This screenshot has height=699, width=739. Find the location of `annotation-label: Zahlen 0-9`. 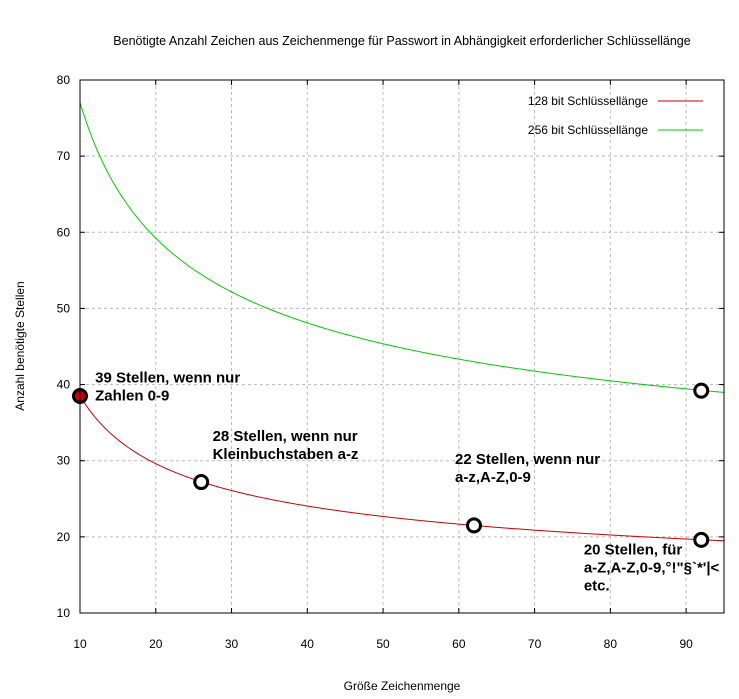

annotation-label: Zahlen 0-9 is located at coordinates (132, 395).